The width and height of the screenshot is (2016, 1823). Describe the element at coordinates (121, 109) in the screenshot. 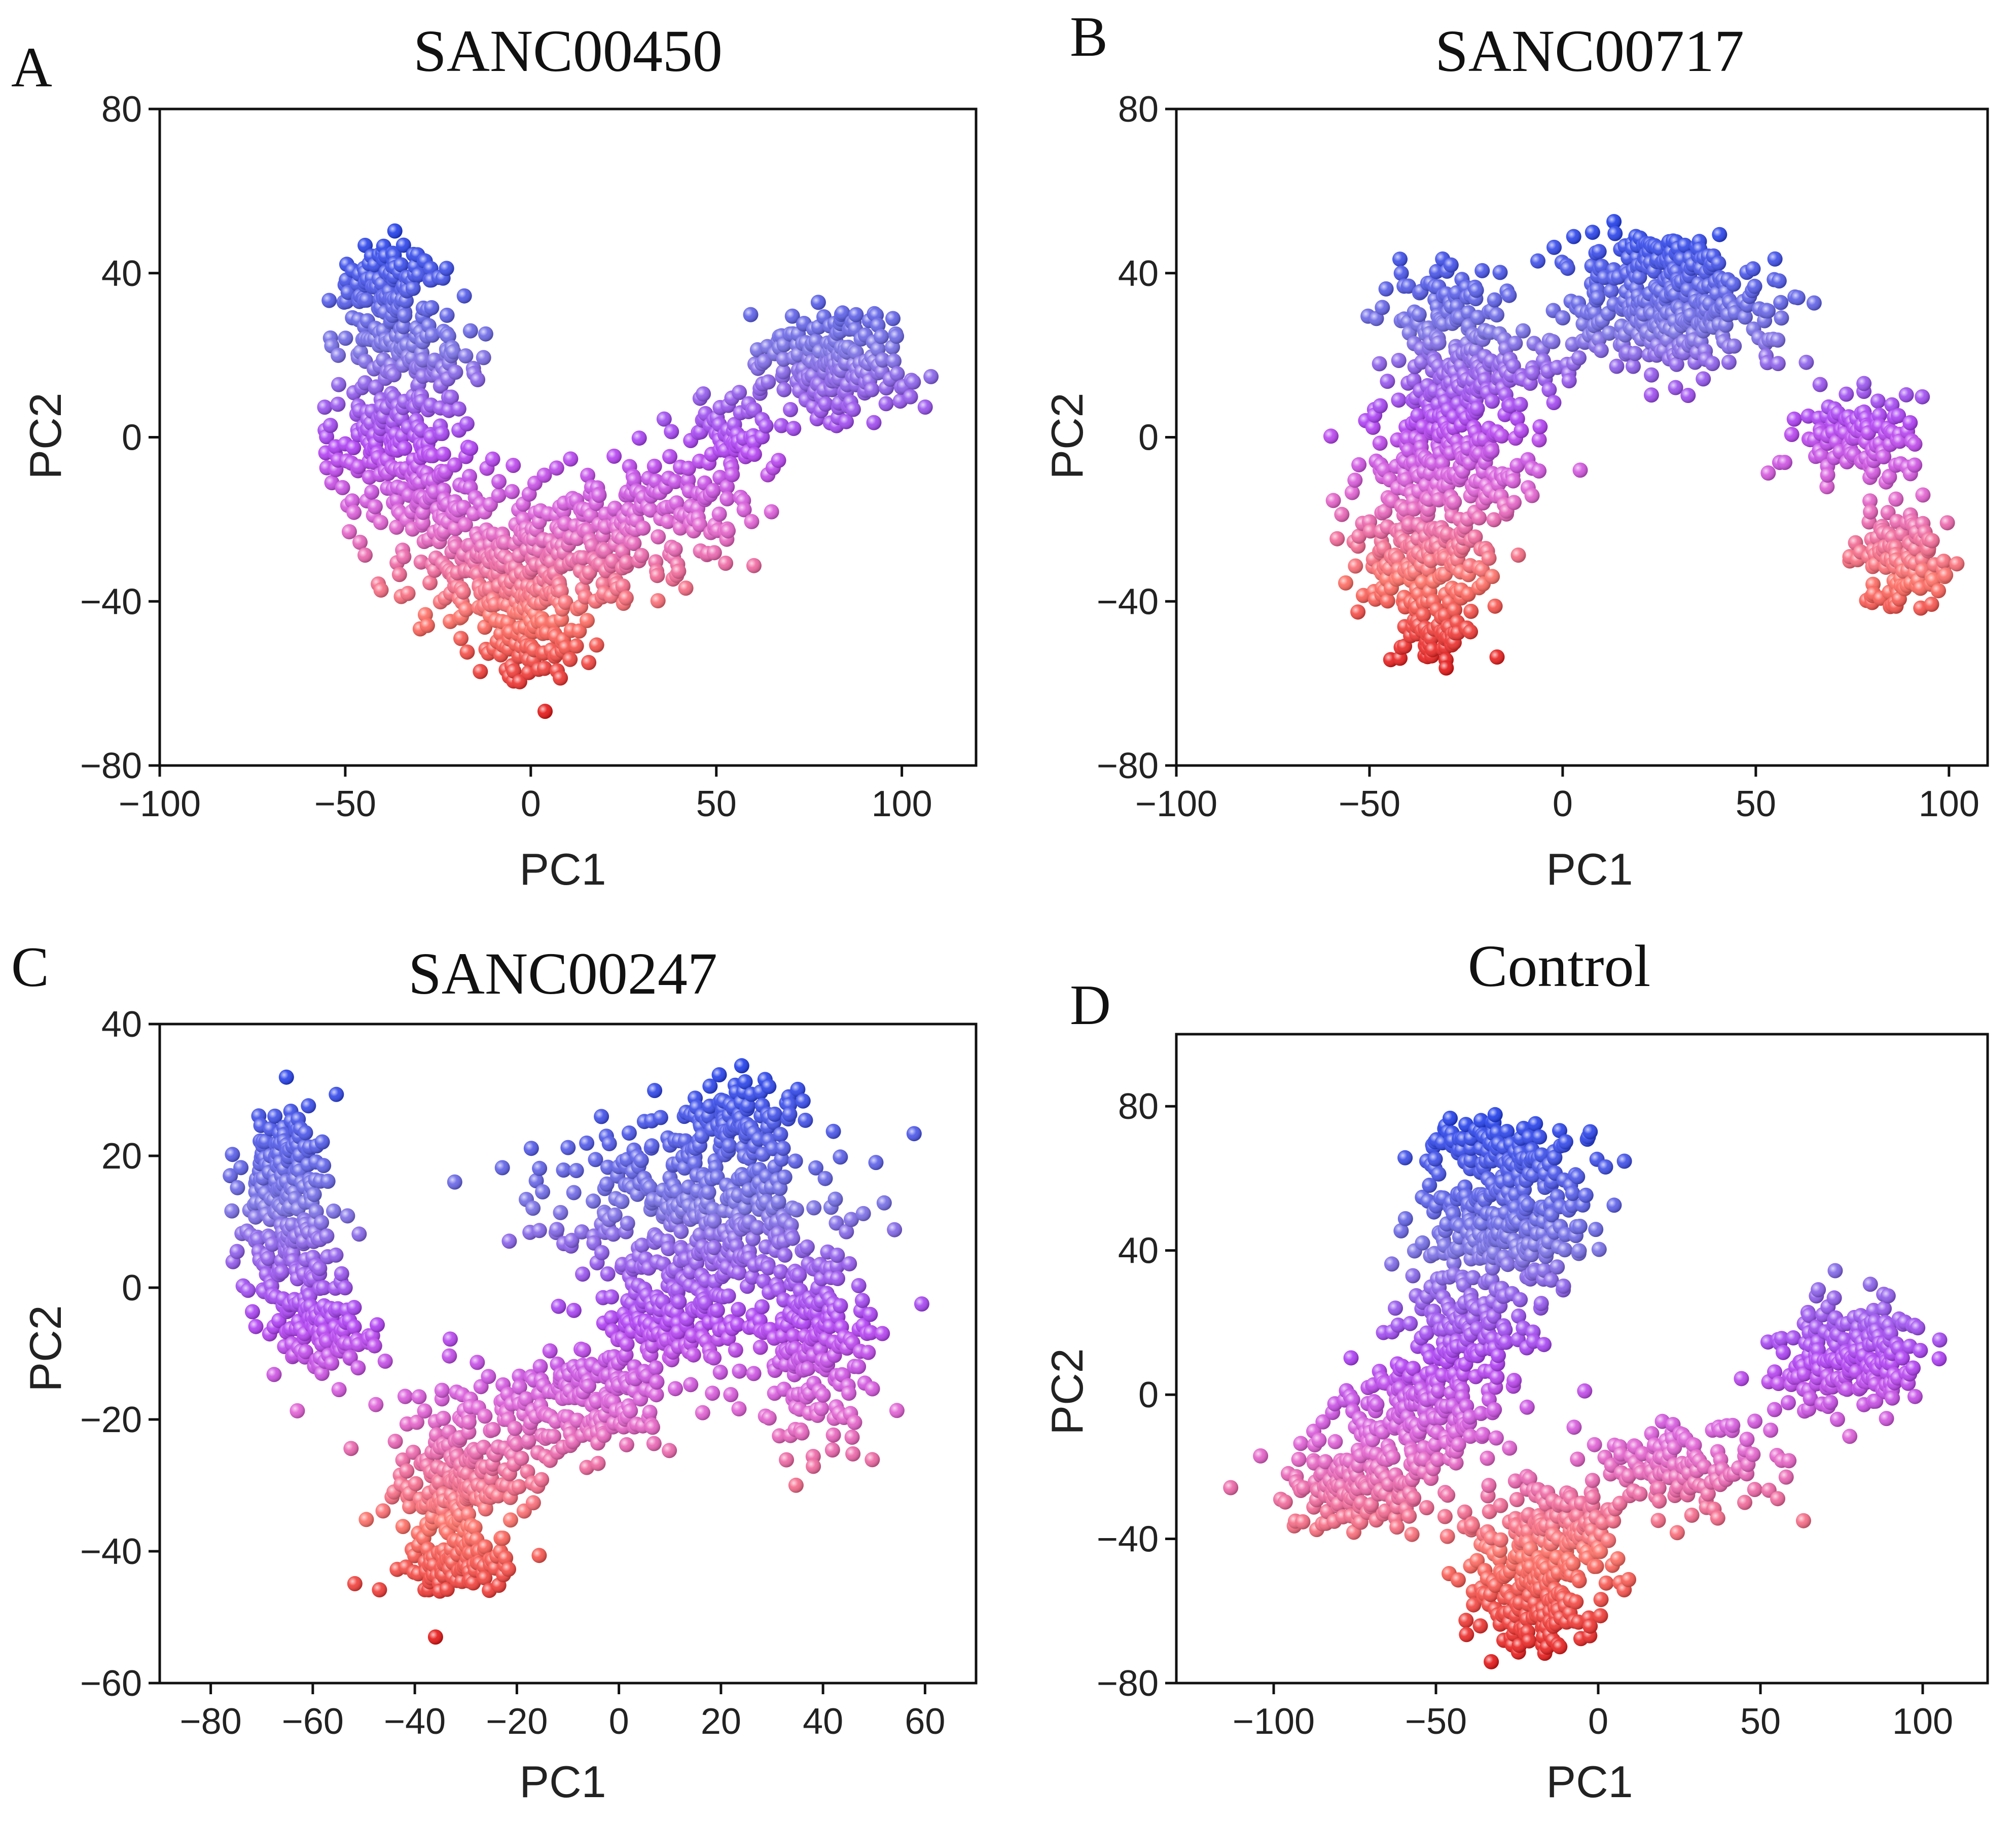

I see `y-tick-label: 80` at that location.